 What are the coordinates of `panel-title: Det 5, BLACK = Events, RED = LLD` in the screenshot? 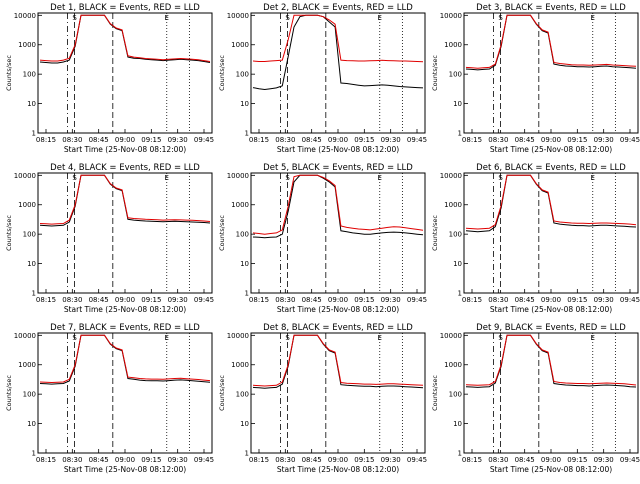 It's located at (338, 168).